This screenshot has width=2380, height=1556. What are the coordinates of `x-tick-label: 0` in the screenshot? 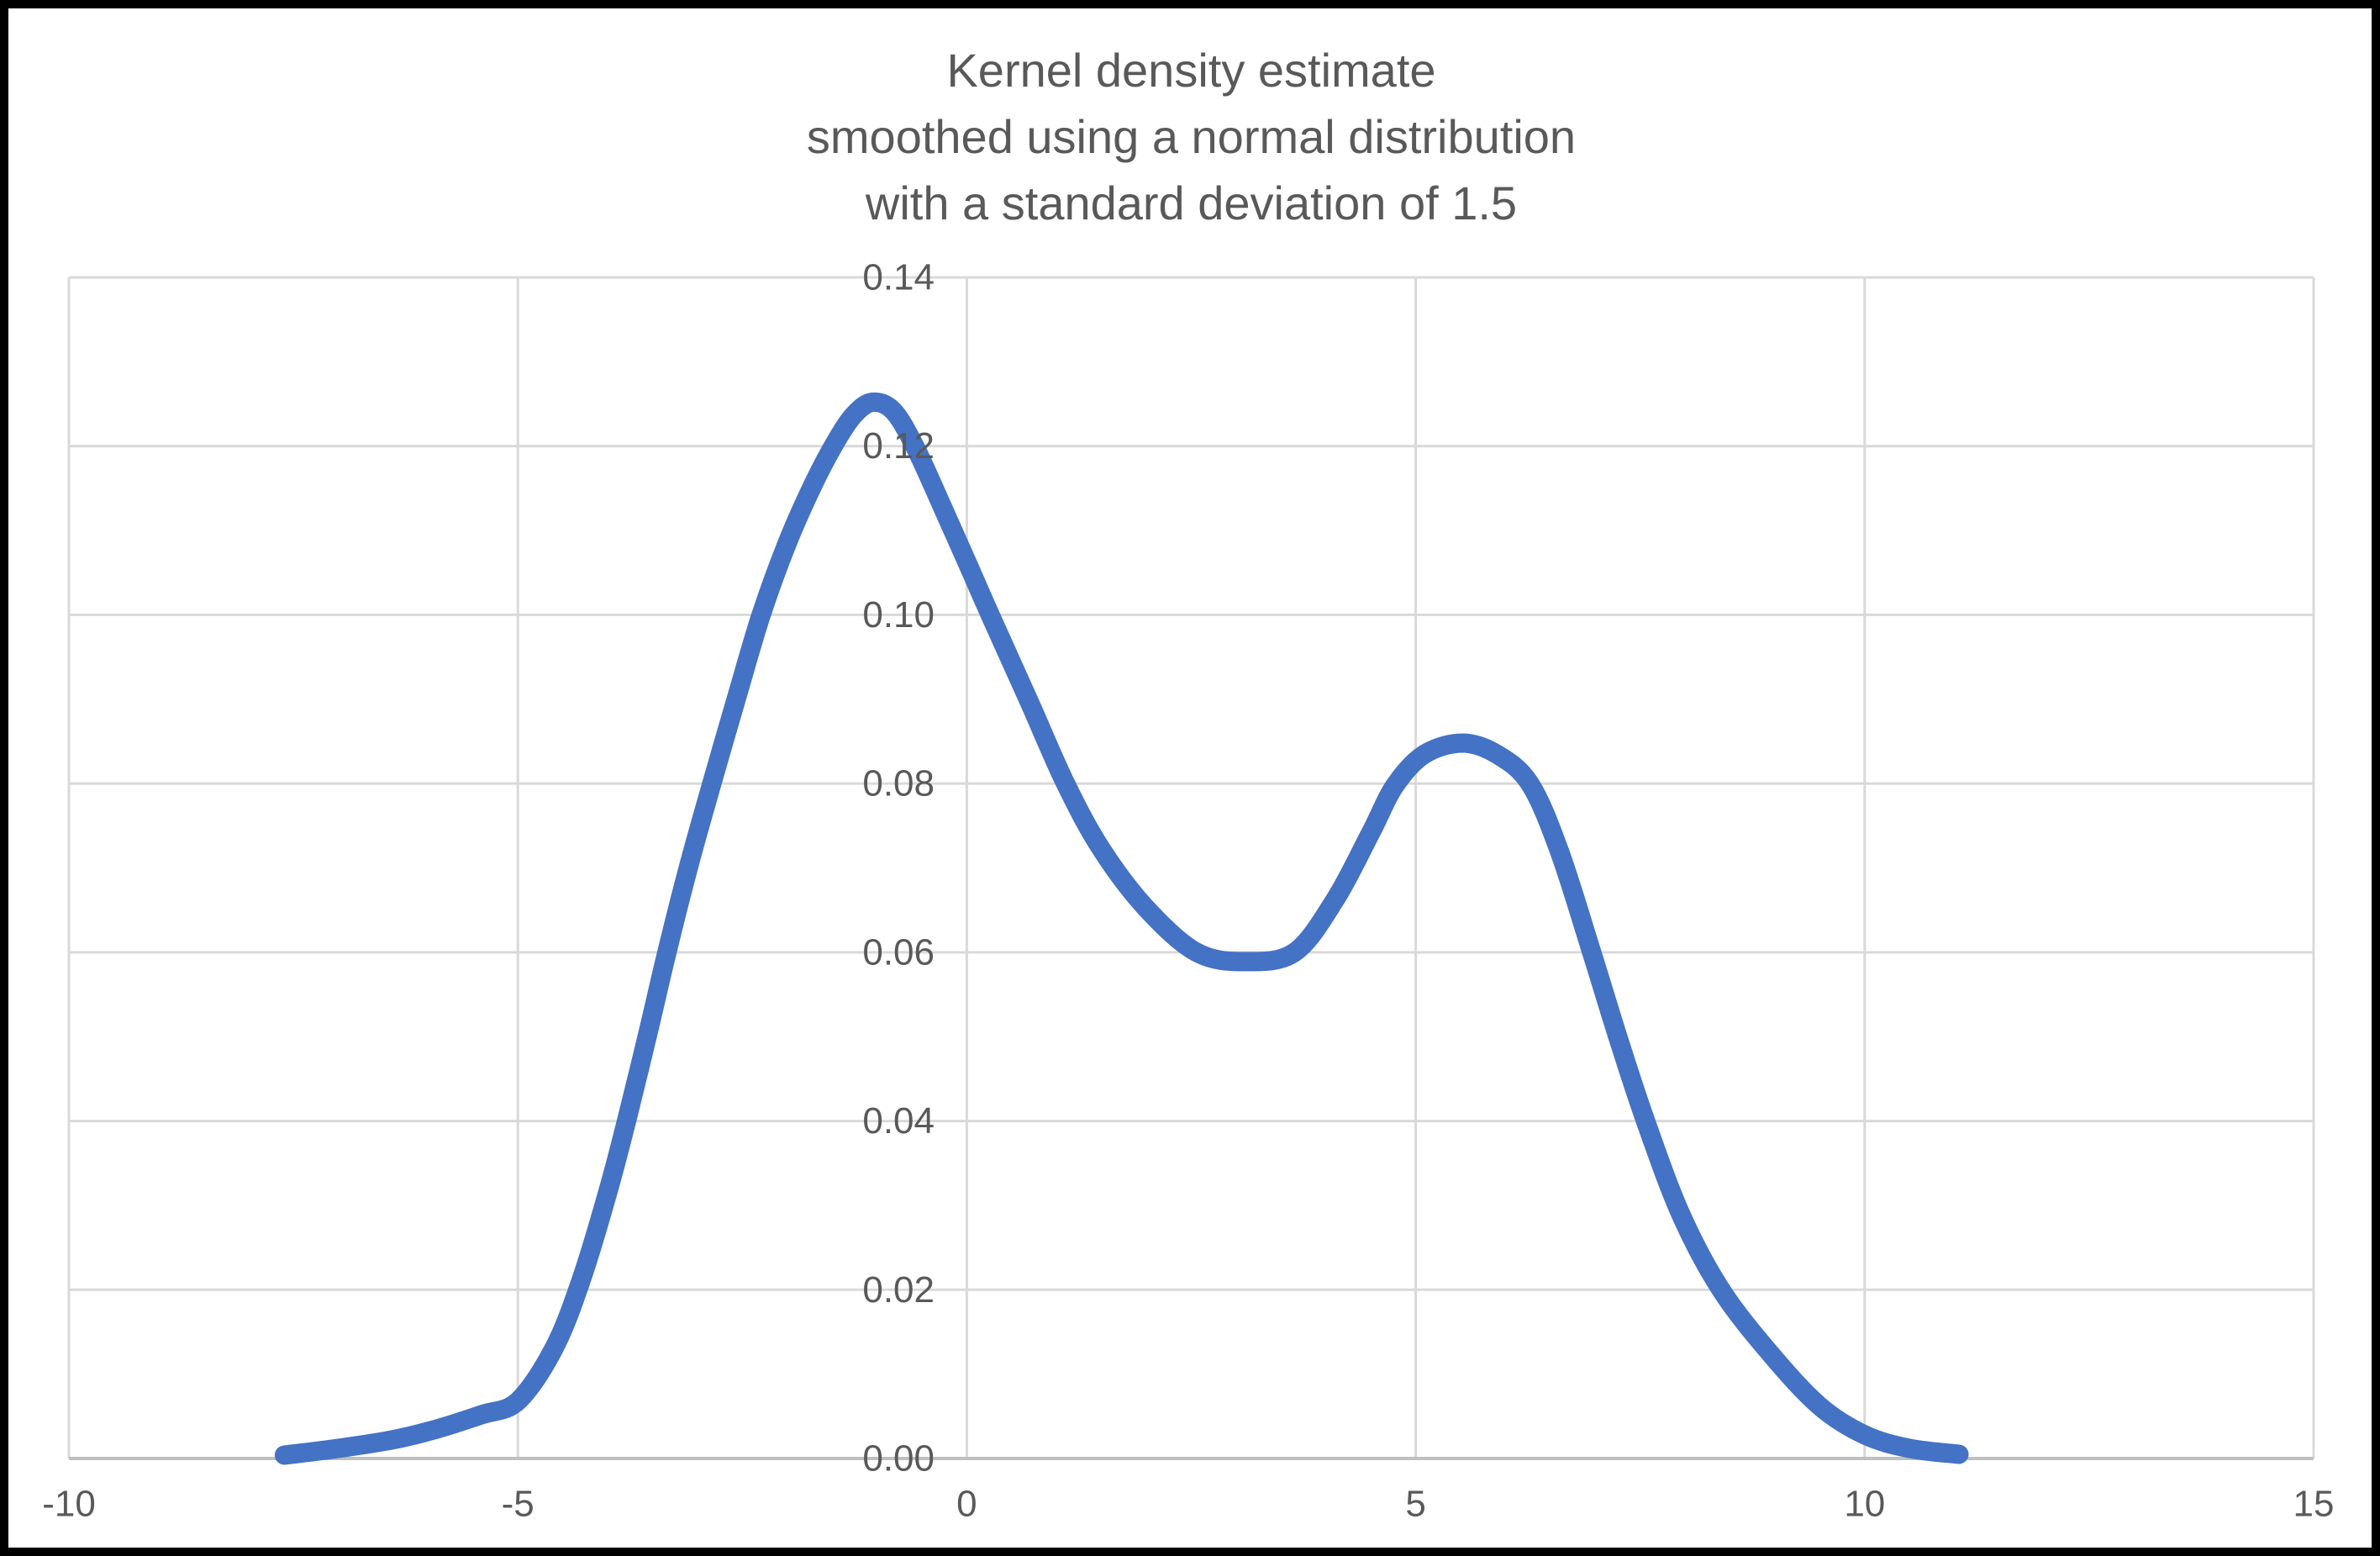 It's located at (966, 1504).